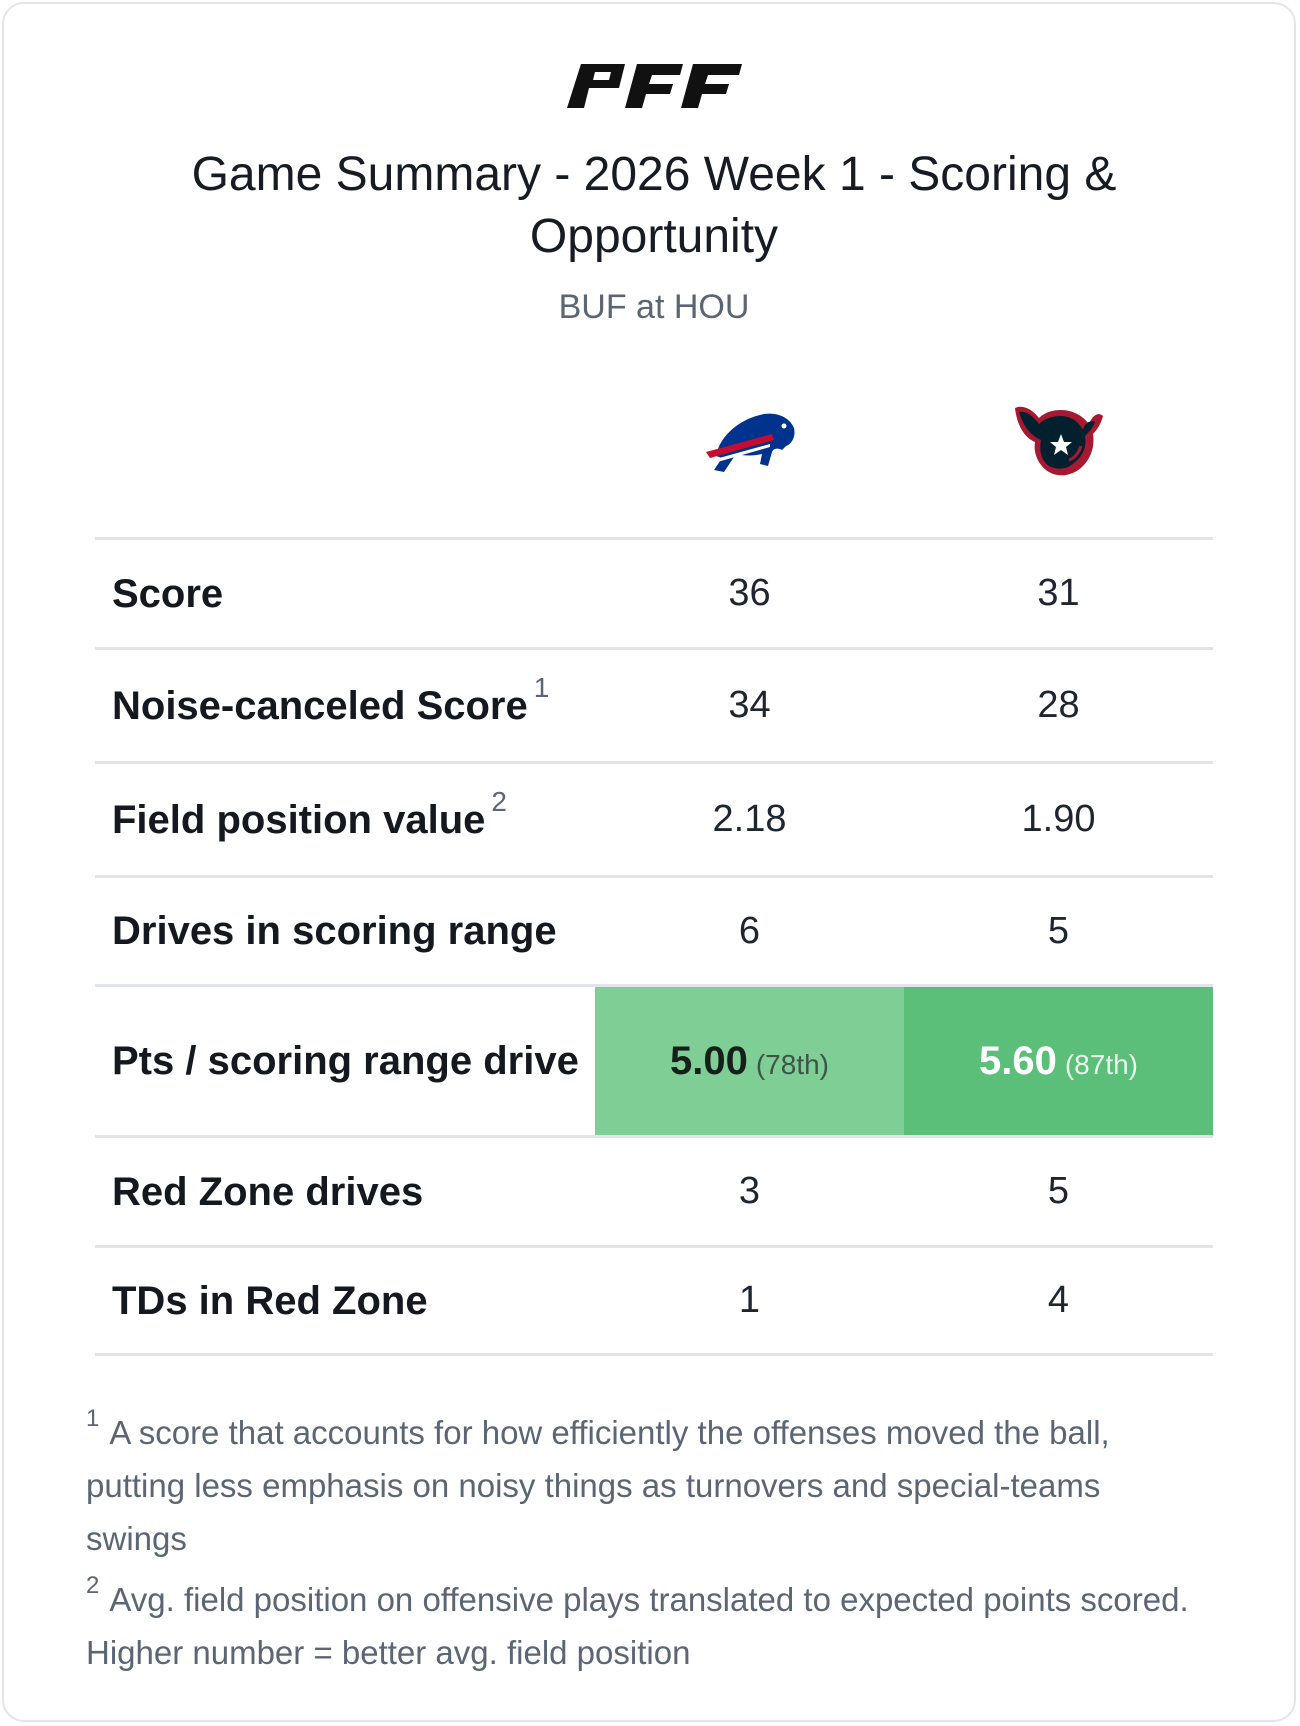 The image size is (1300, 1726). Describe the element at coordinates (1058, 819) in the screenshot. I see `hou-value: 1.90` at that location.